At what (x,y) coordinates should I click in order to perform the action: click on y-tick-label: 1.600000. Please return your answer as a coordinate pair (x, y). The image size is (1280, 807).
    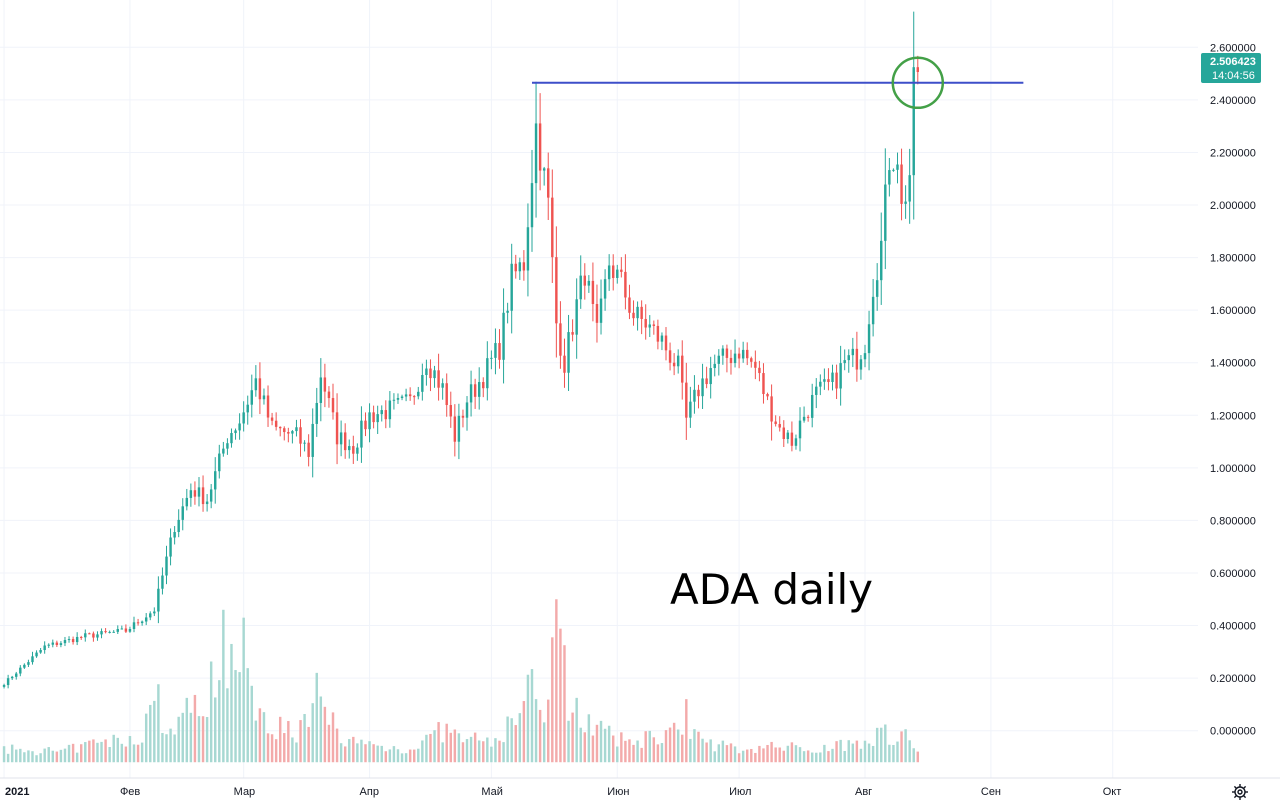
    Looking at the image, I should click on (1233, 311).